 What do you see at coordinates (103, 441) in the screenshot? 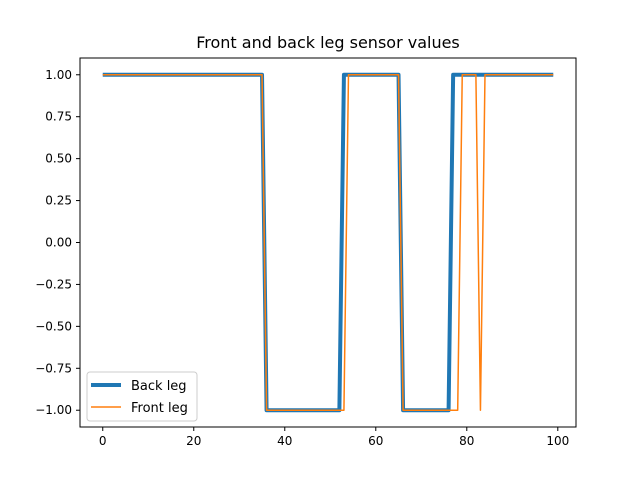
I see `x-tick-label: 0` at bounding box center [103, 441].